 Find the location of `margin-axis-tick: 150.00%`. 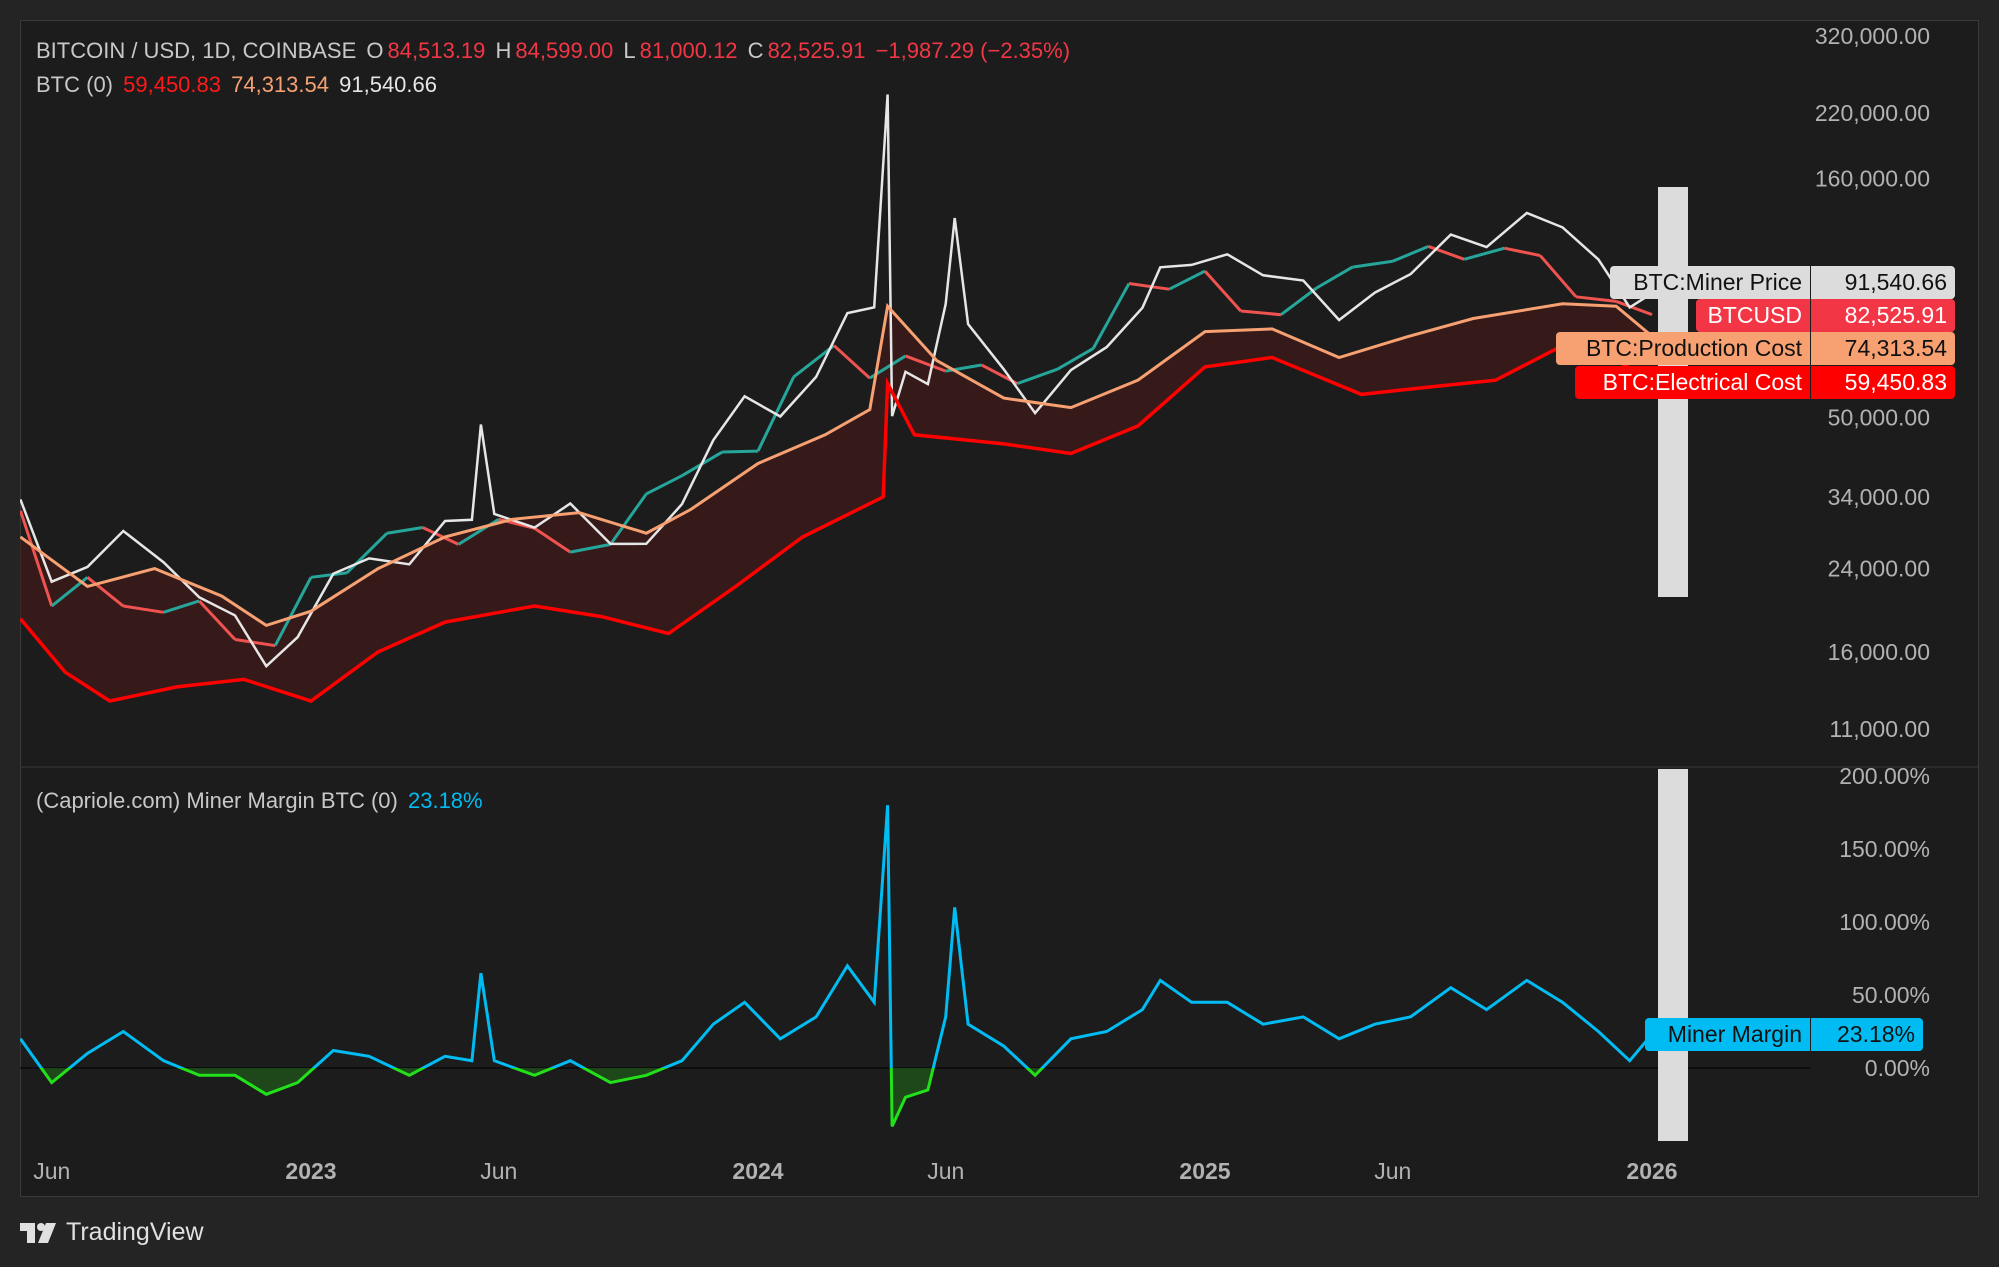

margin-axis-tick: 150.00% is located at coordinates (1884, 849).